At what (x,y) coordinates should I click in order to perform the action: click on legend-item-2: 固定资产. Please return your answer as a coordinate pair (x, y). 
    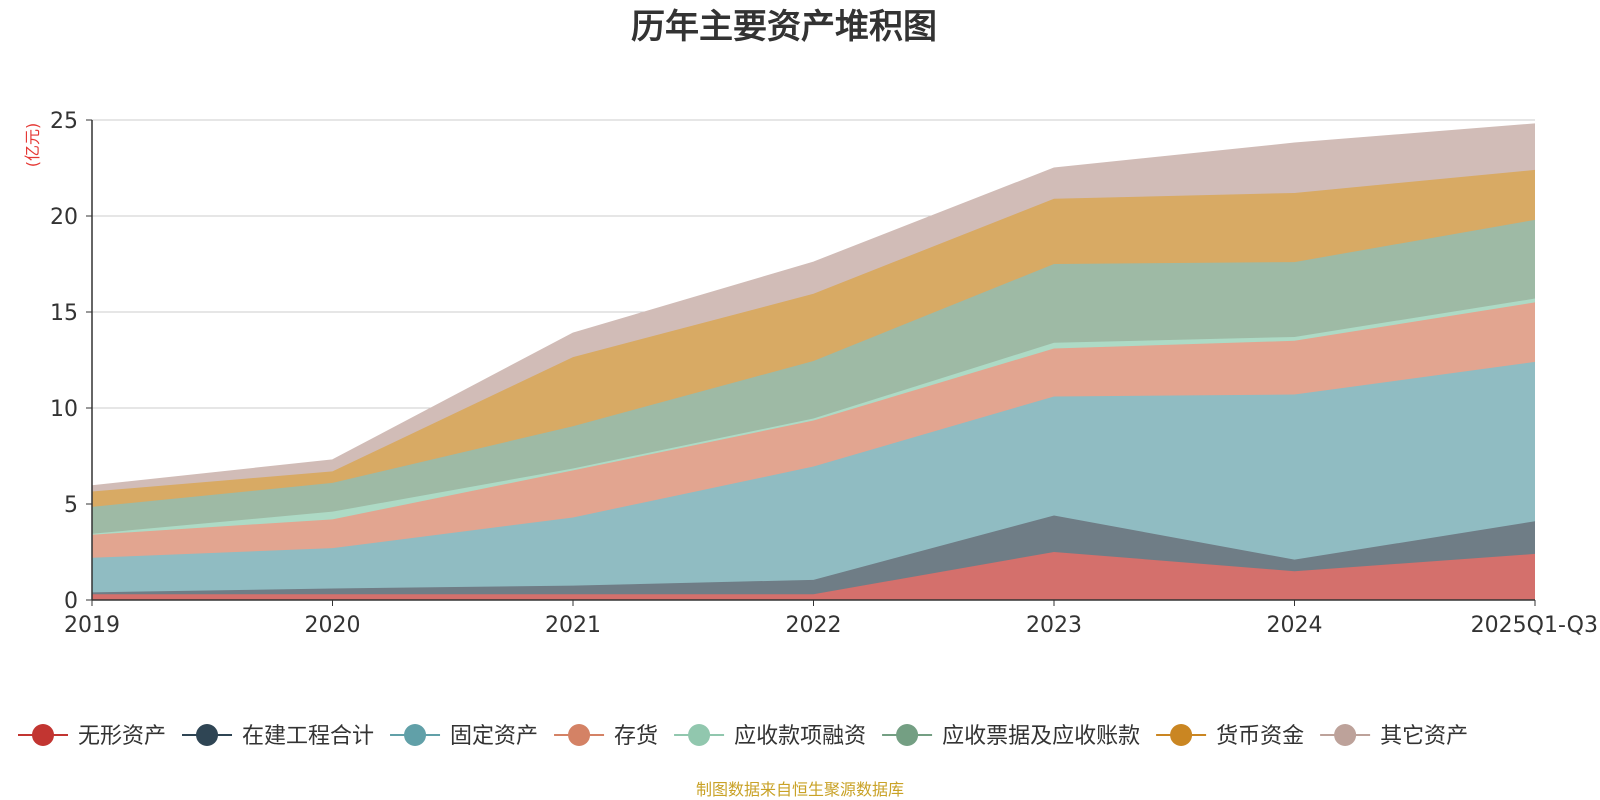
    Looking at the image, I should click on (464, 736).